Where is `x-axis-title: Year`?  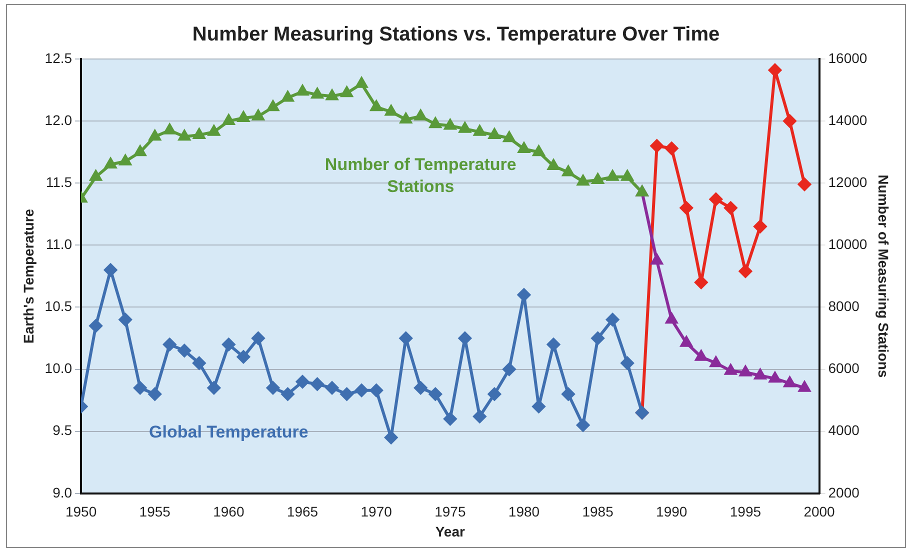
x-axis-title: Year is located at coordinates (450, 531).